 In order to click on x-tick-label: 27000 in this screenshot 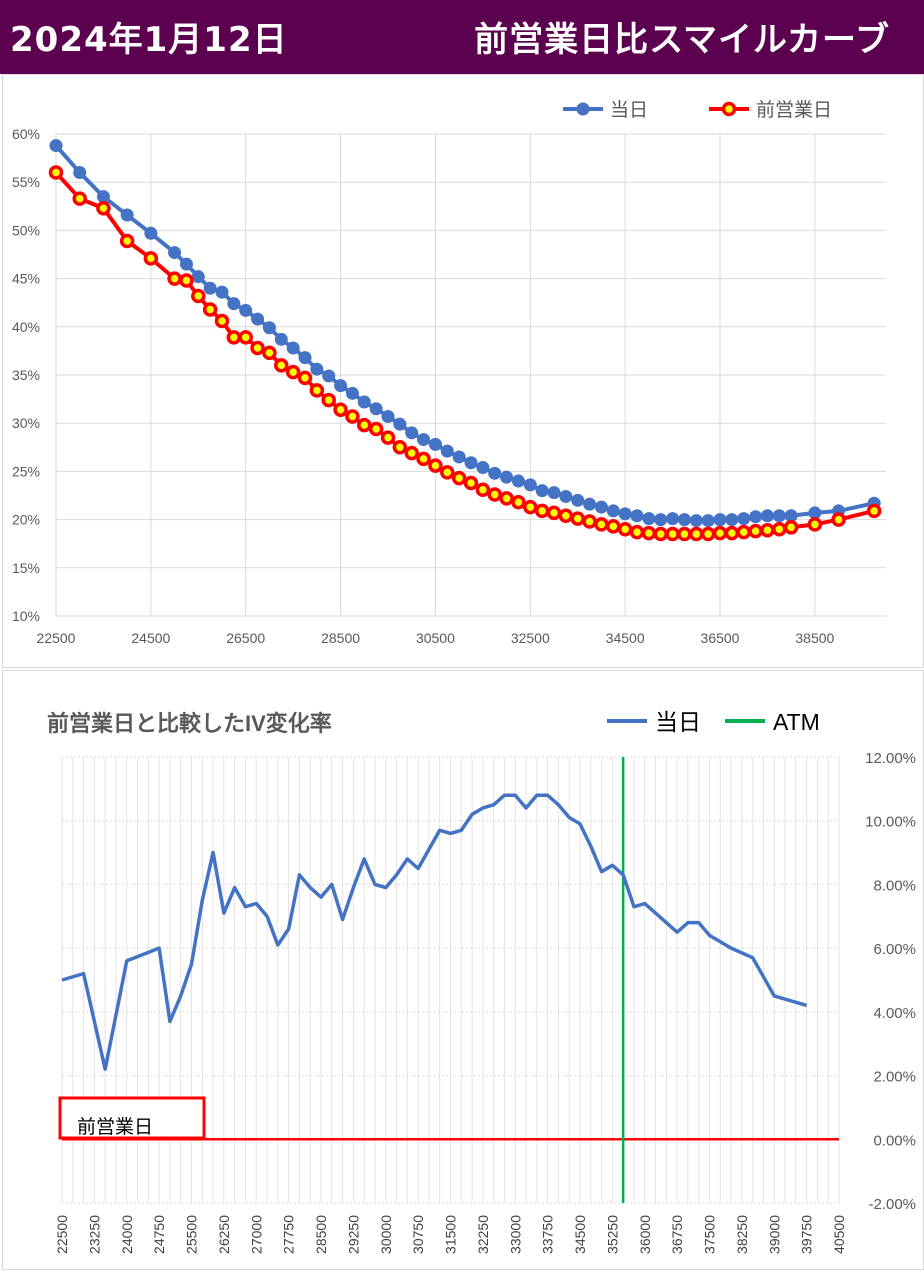, I will do `click(256, 1234)`.